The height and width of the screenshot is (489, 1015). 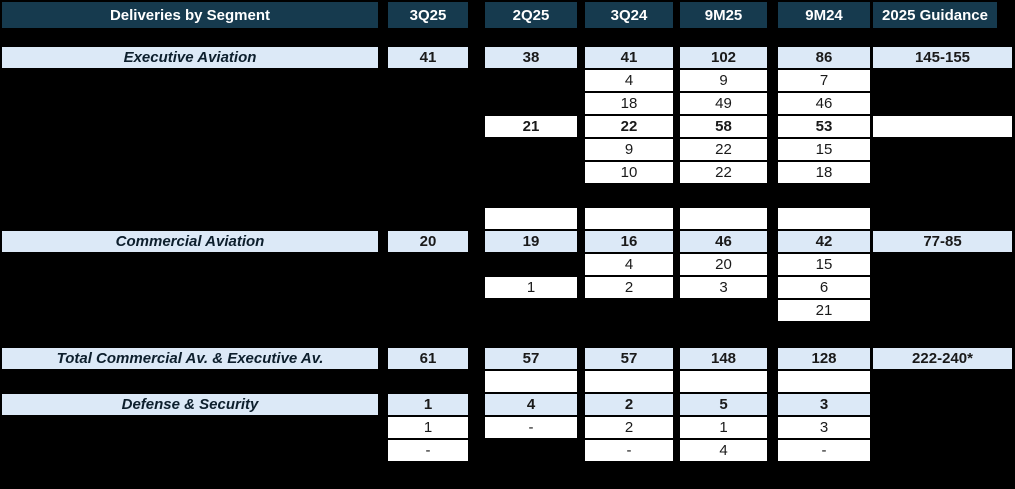 What do you see at coordinates (428, 15) in the screenshot?
I see `column-header-3q25: 3Q25` at bounding box center [428, 15].